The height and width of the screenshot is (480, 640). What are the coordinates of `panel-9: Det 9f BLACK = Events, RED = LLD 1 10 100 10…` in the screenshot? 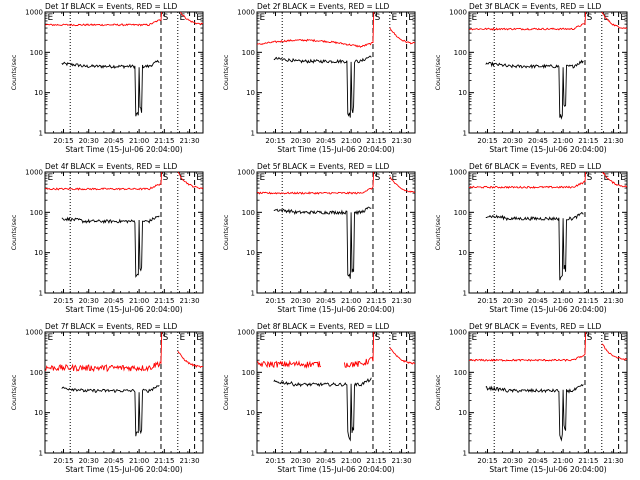 It's located at (531, 398).